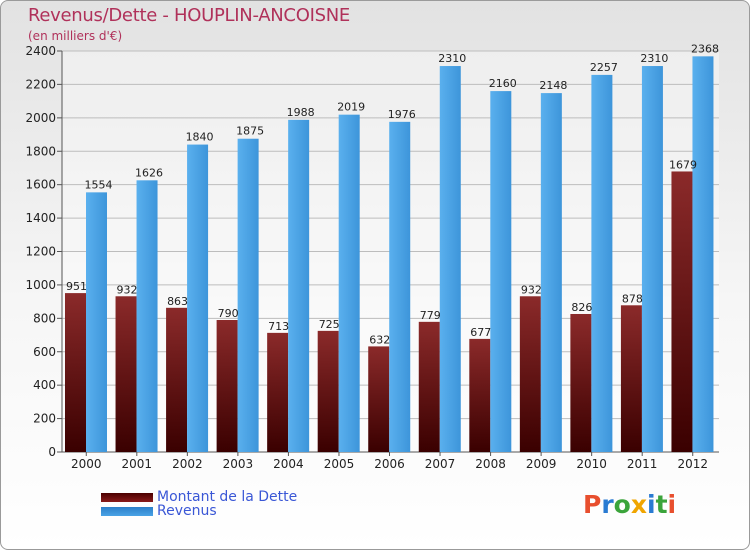 The width and height of the screenshot is (750, 550). I want to click on x-tick-label: 2002, so click(187, 464).